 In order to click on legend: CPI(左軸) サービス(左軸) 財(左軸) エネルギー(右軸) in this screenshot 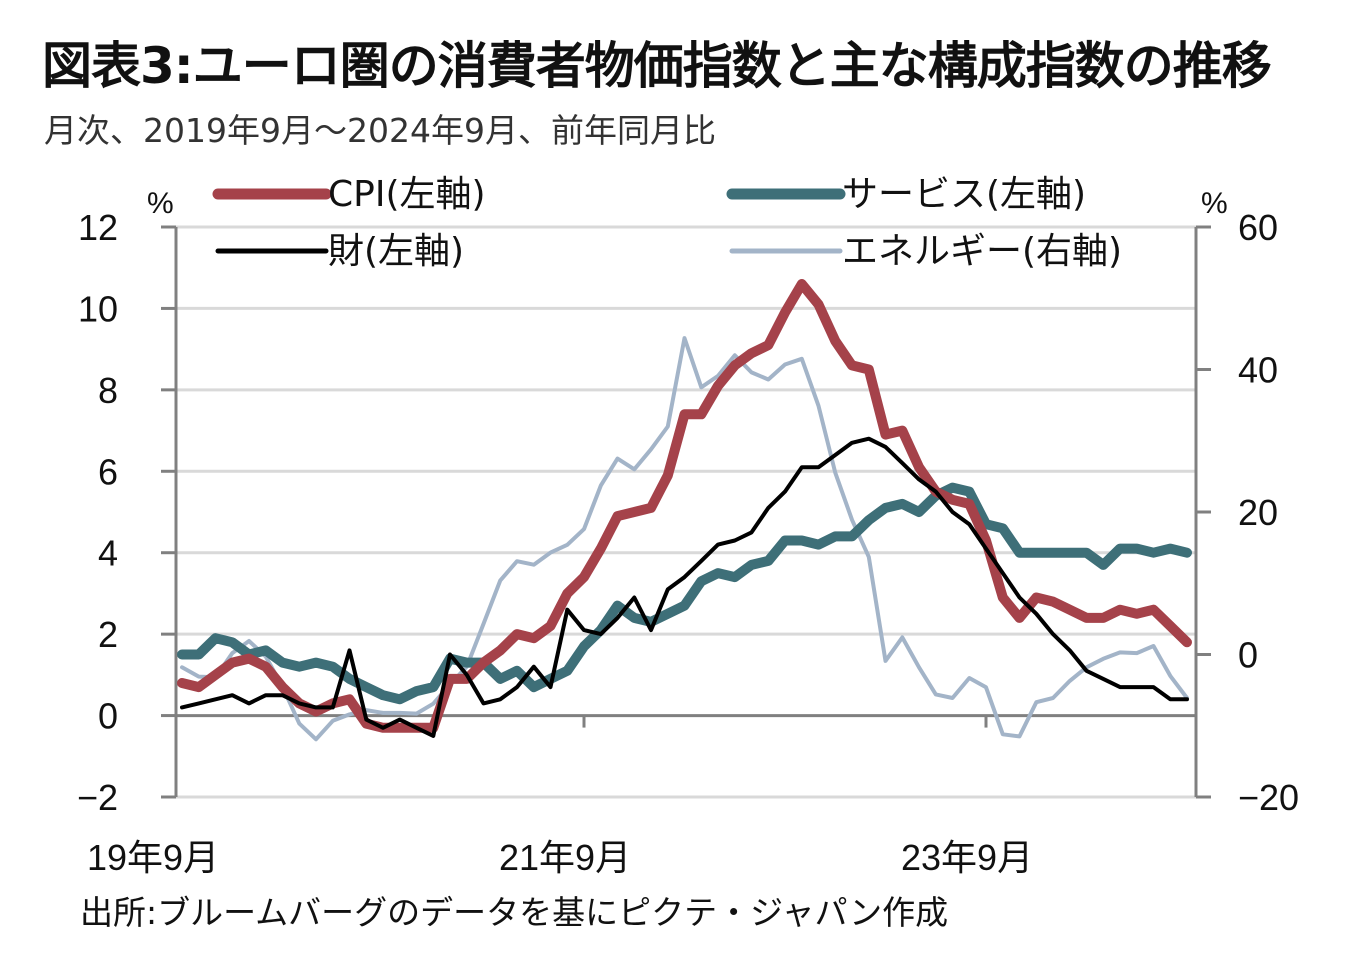, I will do `click(667, 223)`.